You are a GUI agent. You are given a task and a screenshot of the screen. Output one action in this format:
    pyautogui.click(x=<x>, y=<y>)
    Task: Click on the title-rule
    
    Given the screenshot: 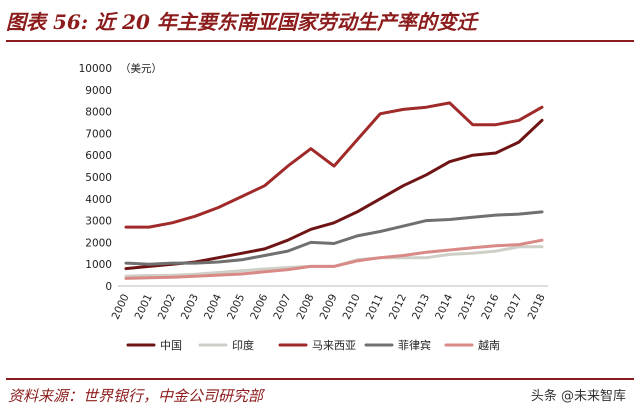 What is the action you would take?
    pyautogui.click(x=320, y=41)
    